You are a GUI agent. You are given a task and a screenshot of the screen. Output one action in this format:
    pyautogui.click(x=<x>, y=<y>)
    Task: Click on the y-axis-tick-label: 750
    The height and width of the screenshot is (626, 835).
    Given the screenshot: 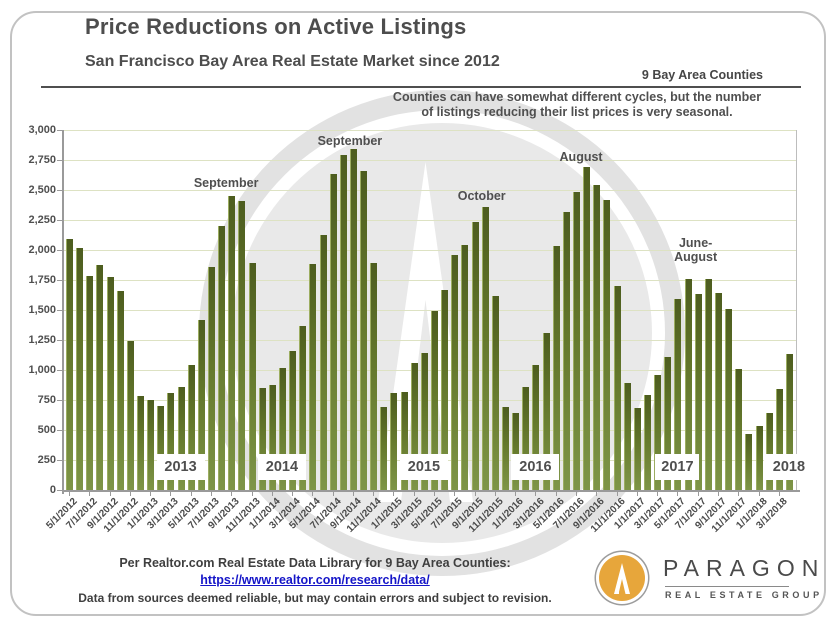 What is the action you would take?
    pyautogui.click(x=46, y=400)
    